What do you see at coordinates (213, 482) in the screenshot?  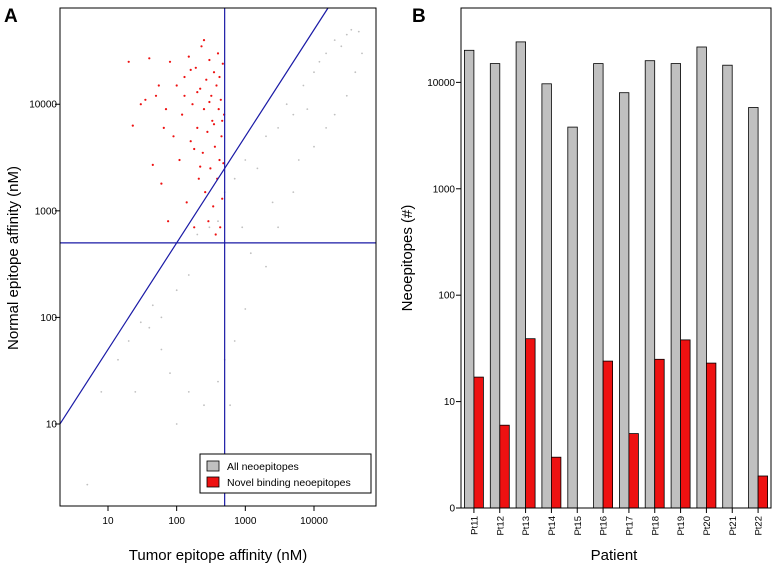 I see `legend-swatch-novel` at bounding box center [213, 482].